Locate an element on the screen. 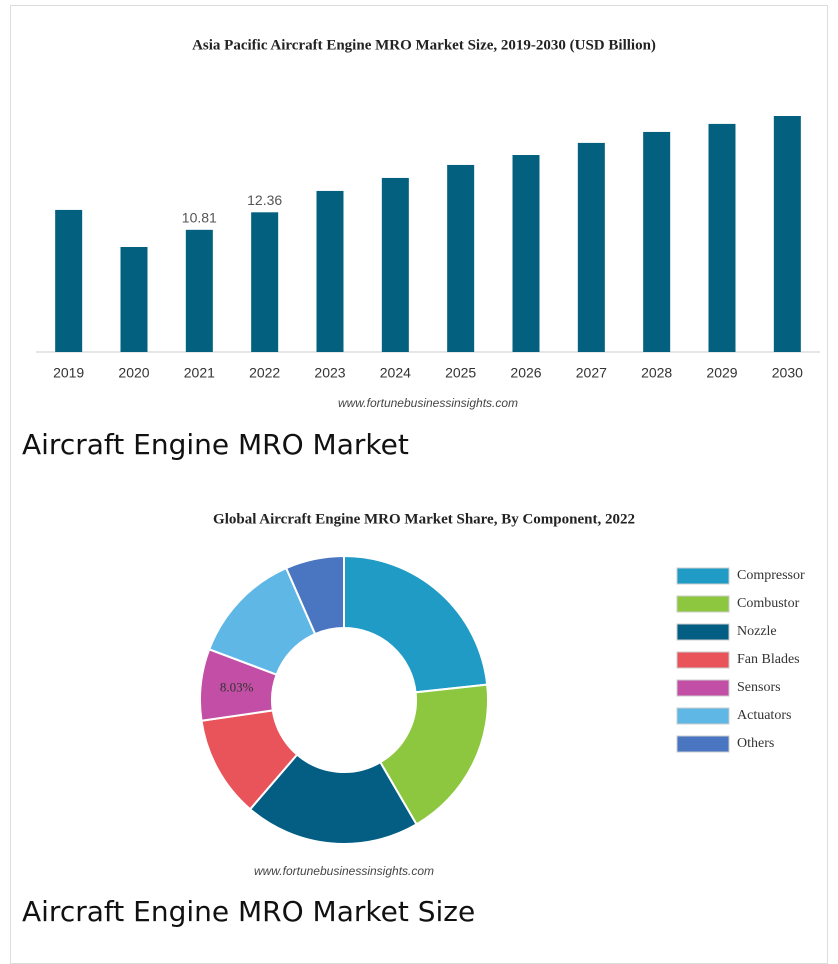 This screenshot has width=838, height=964. x-tick-label: 2025 is located at coordinates (460, 373).